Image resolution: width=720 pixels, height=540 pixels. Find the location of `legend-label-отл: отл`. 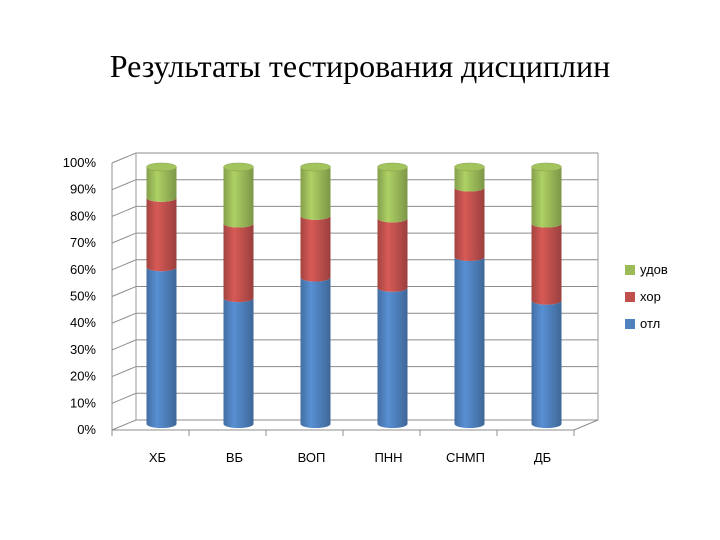

legend-label-отл: отл is located at coordinates (650, 323).